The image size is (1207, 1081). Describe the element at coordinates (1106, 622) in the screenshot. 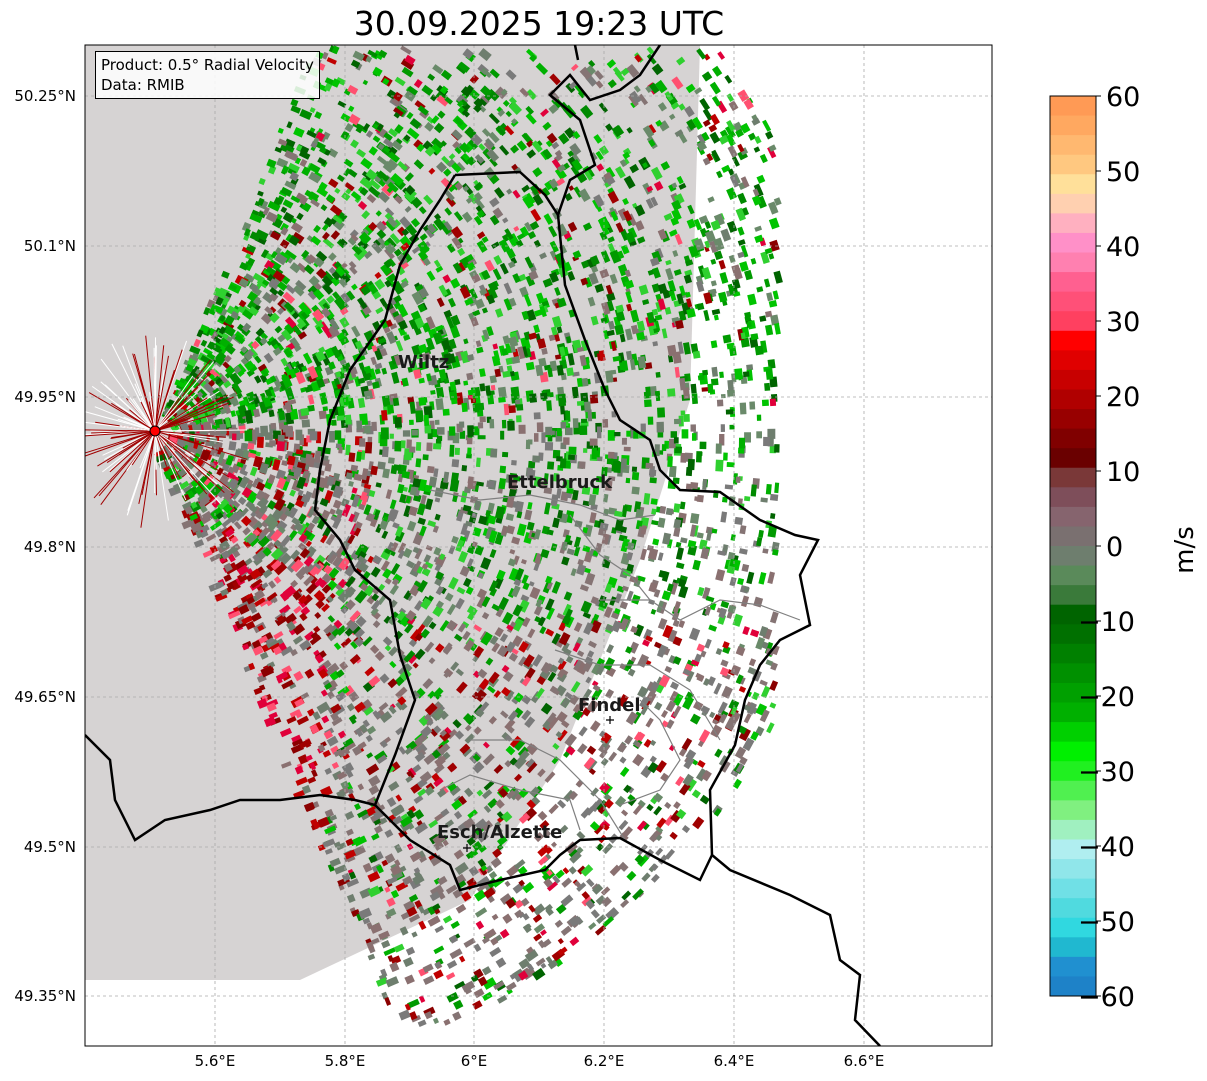

I see `colorbar-tick-label: −10` at that location.